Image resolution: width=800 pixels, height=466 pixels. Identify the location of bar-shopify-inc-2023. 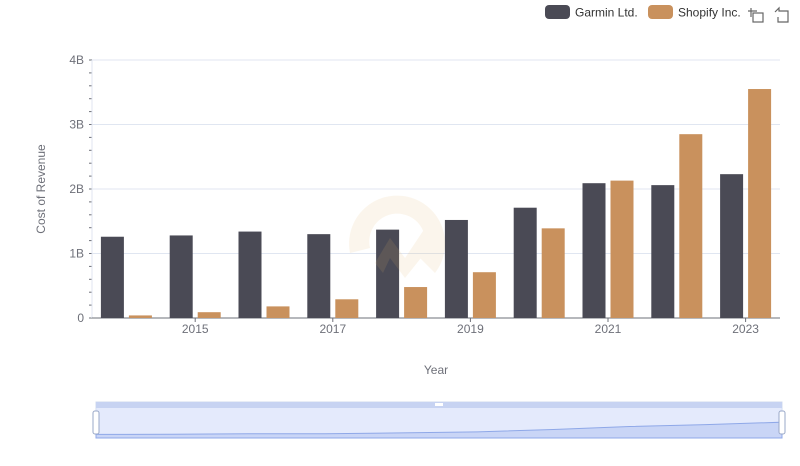
(760, 204).